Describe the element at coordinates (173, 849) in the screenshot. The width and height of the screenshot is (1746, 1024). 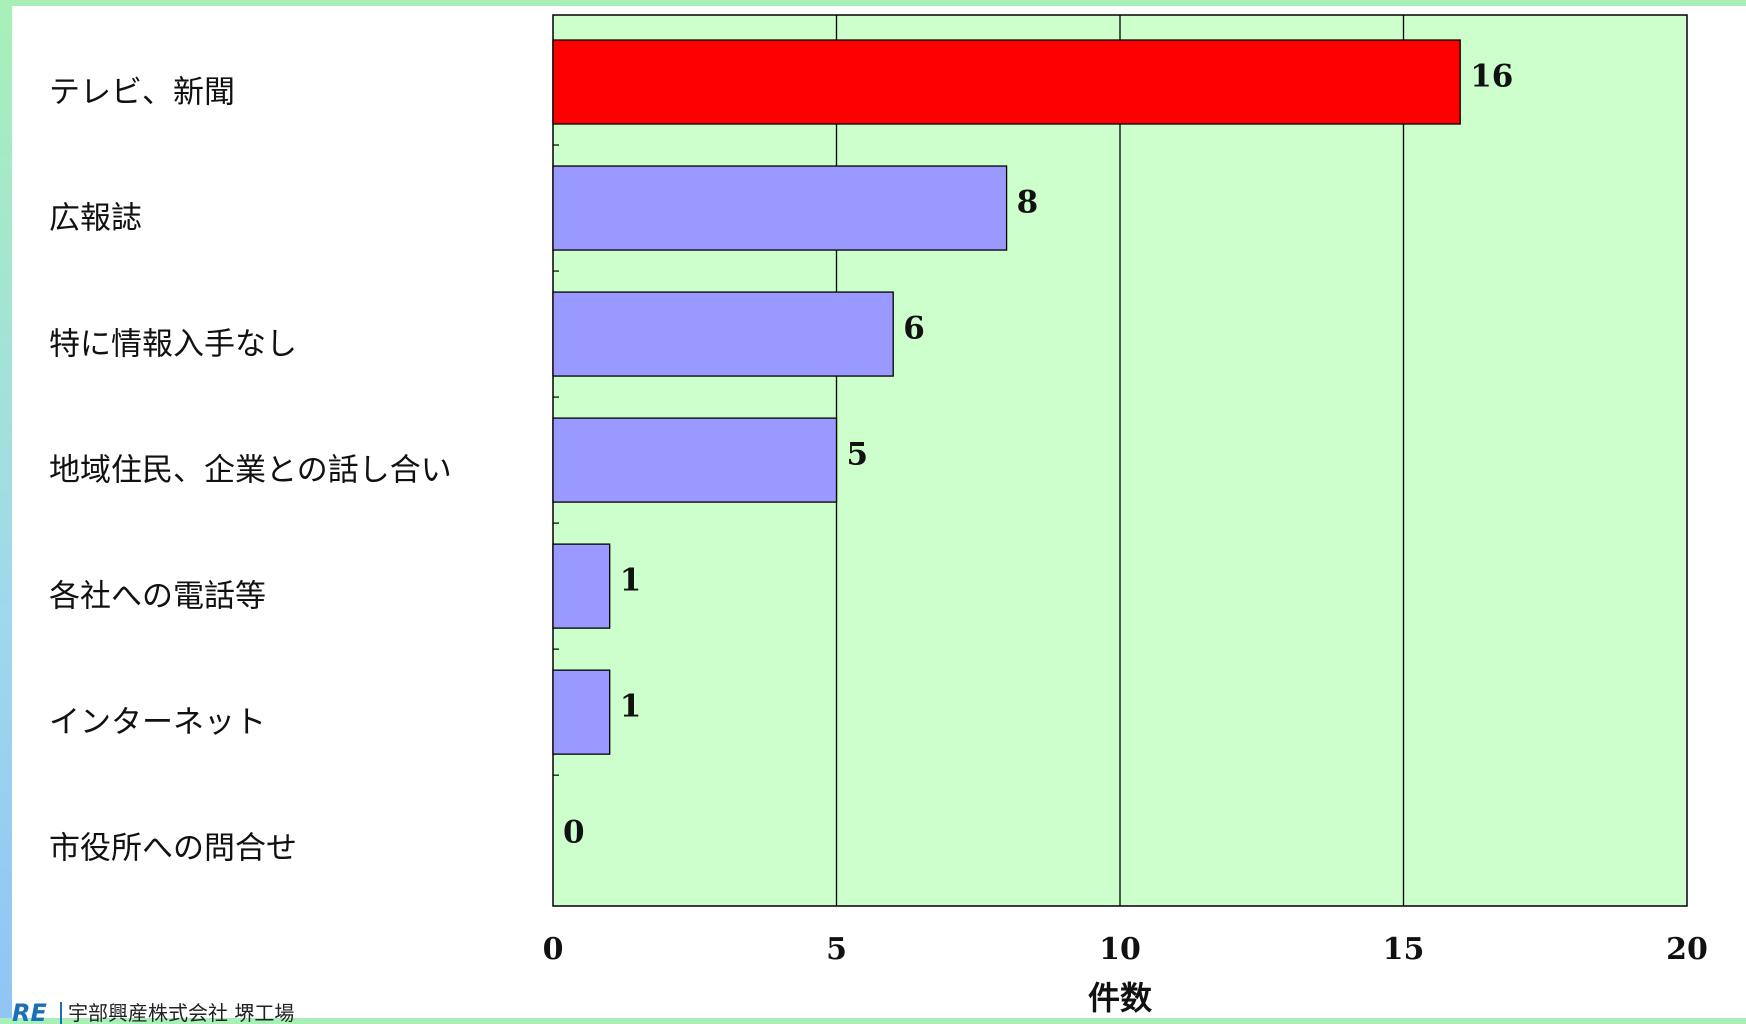
I see `category-label-6: 市役所への問合せ` at that location.